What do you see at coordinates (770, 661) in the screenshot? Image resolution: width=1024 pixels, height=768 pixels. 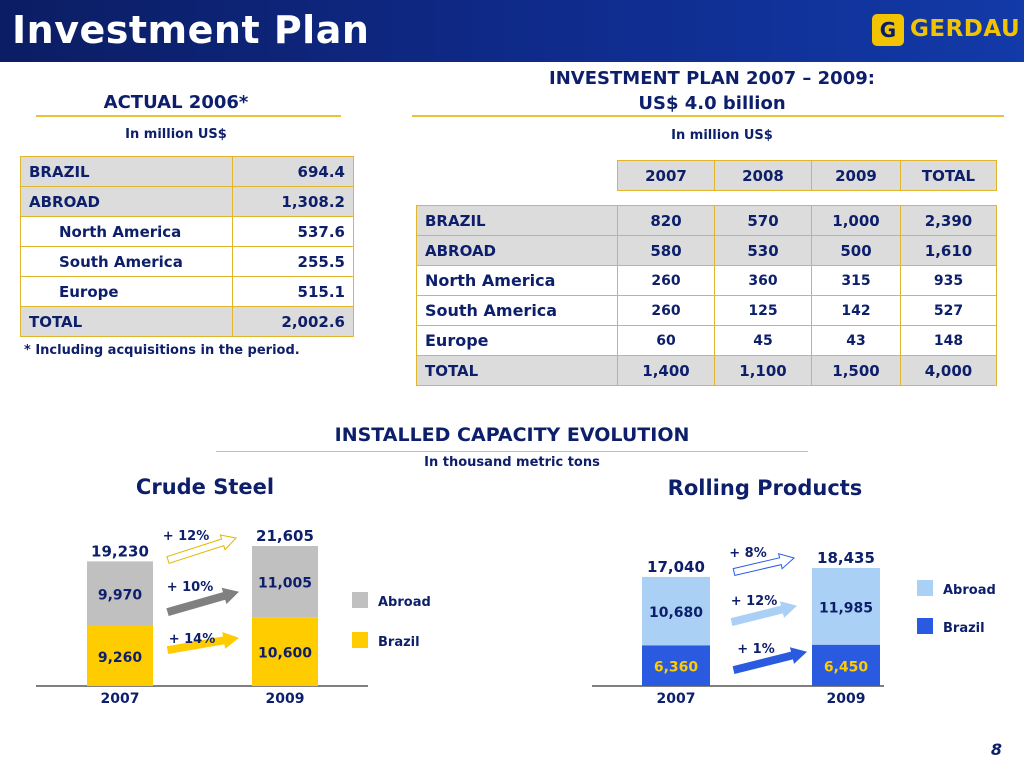 I see `growth-arrow-brazil` at bounding box center [770, 661].